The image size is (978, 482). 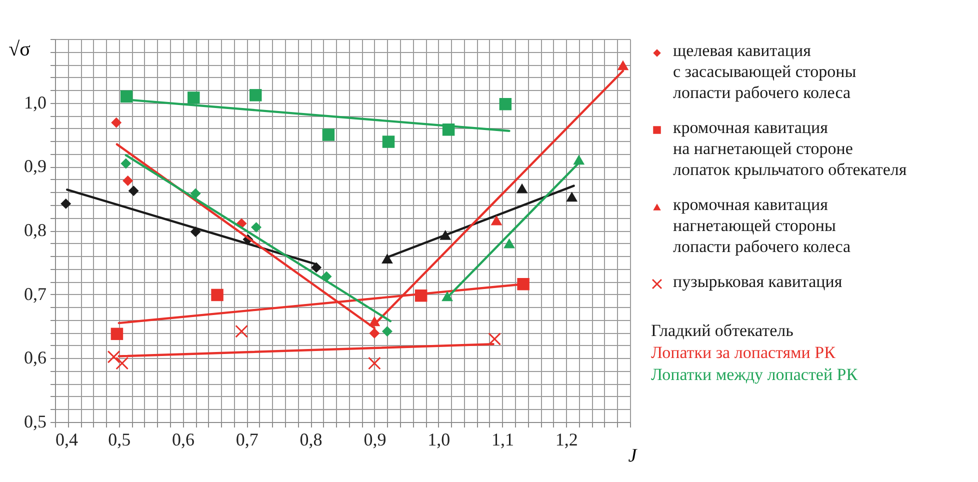 What do you see at coordinates (722, 330) in the screenshot?
I see `text: Гладкий обтекатель` at bounding box center [722, 330].